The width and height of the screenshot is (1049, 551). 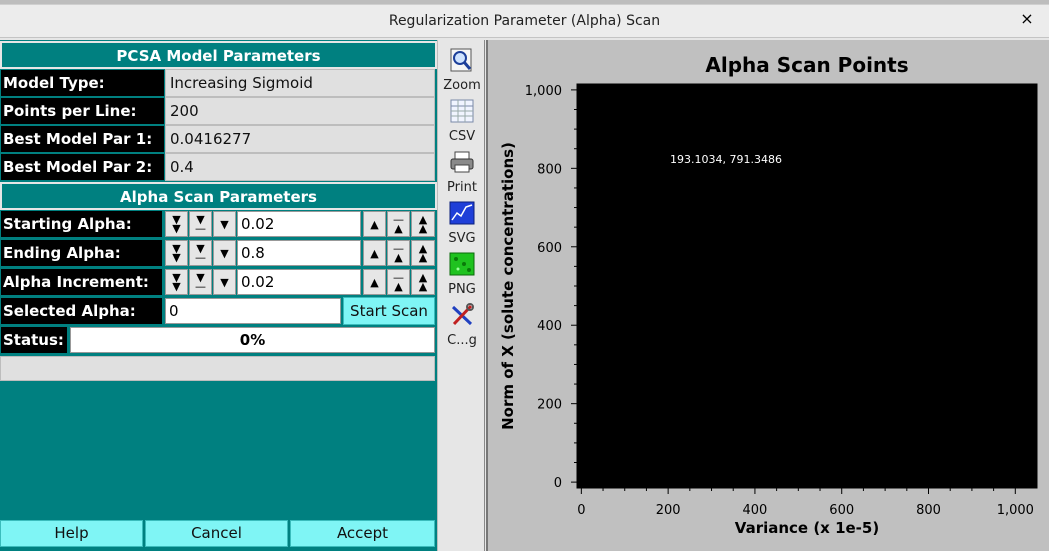 What do you see at coordinates (82, 111) in the screenshot?
I see `points-per-line-label: Points per Line:` at bounding box center [82, 111].